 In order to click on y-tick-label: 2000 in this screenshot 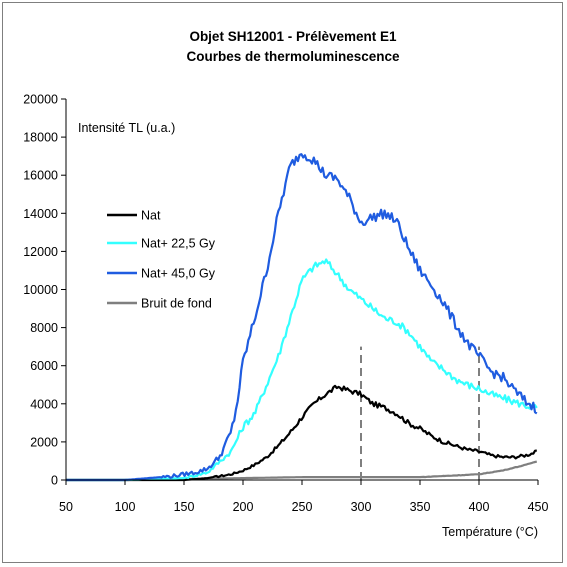, I will do `click(44, 442)`.